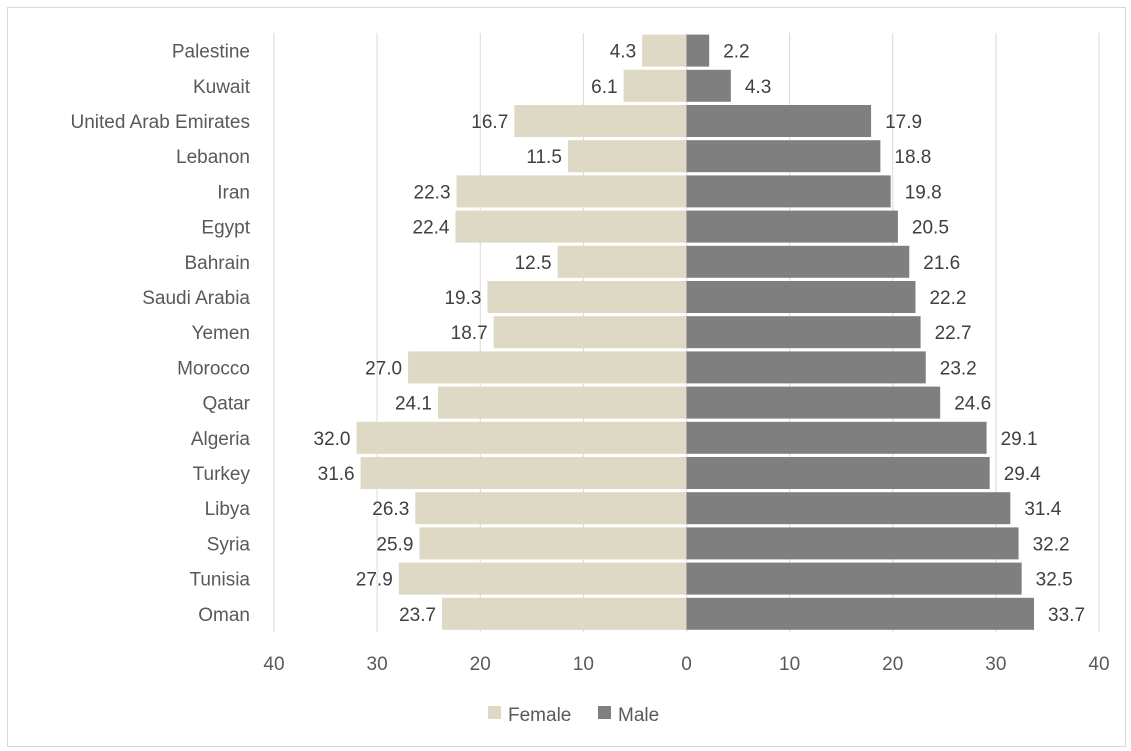  Describe the element at coordinates (953, 333) in the screenshot. I see `male-value-label: 22.7` at that location.